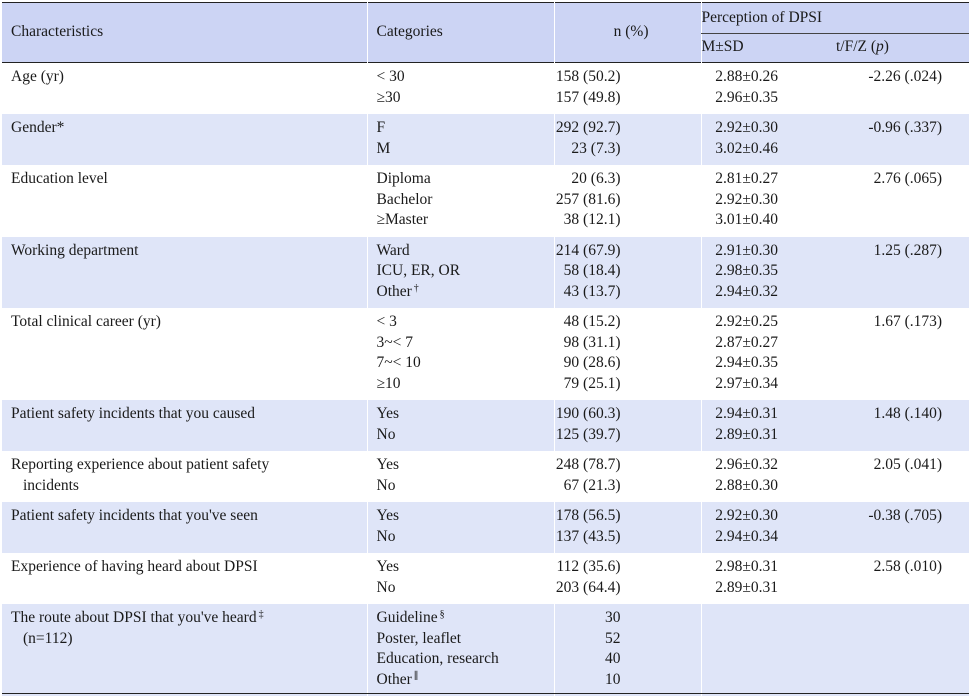  I want to click on stat-value: 1.48 (.140), so click(908, 413).